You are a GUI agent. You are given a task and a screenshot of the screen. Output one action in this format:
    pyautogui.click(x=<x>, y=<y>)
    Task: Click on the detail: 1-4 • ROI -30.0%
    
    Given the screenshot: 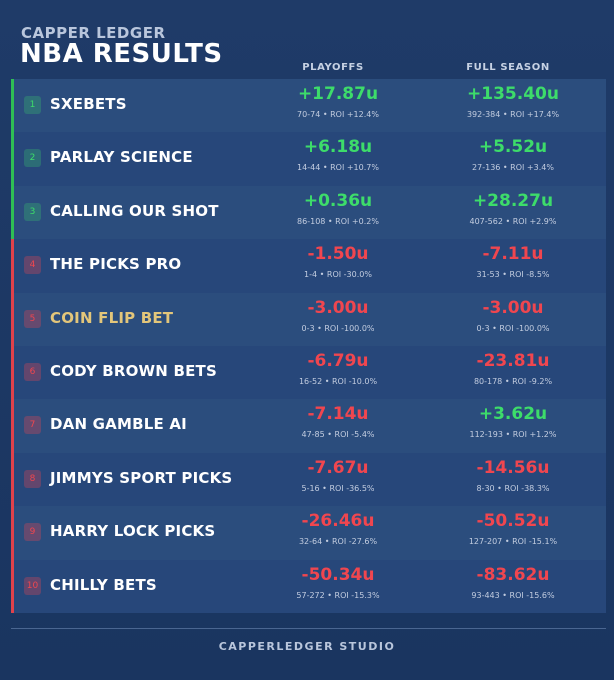 What is the action you would take?
    pyautogui.click(x=338, y=275)
    